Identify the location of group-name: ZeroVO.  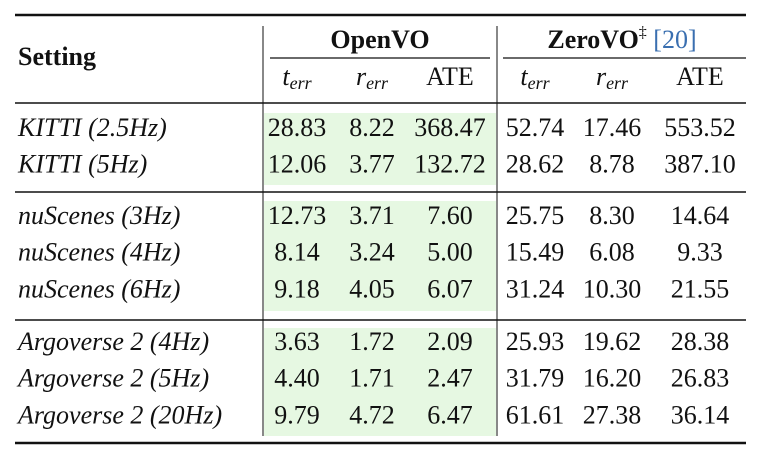
(592, 39).